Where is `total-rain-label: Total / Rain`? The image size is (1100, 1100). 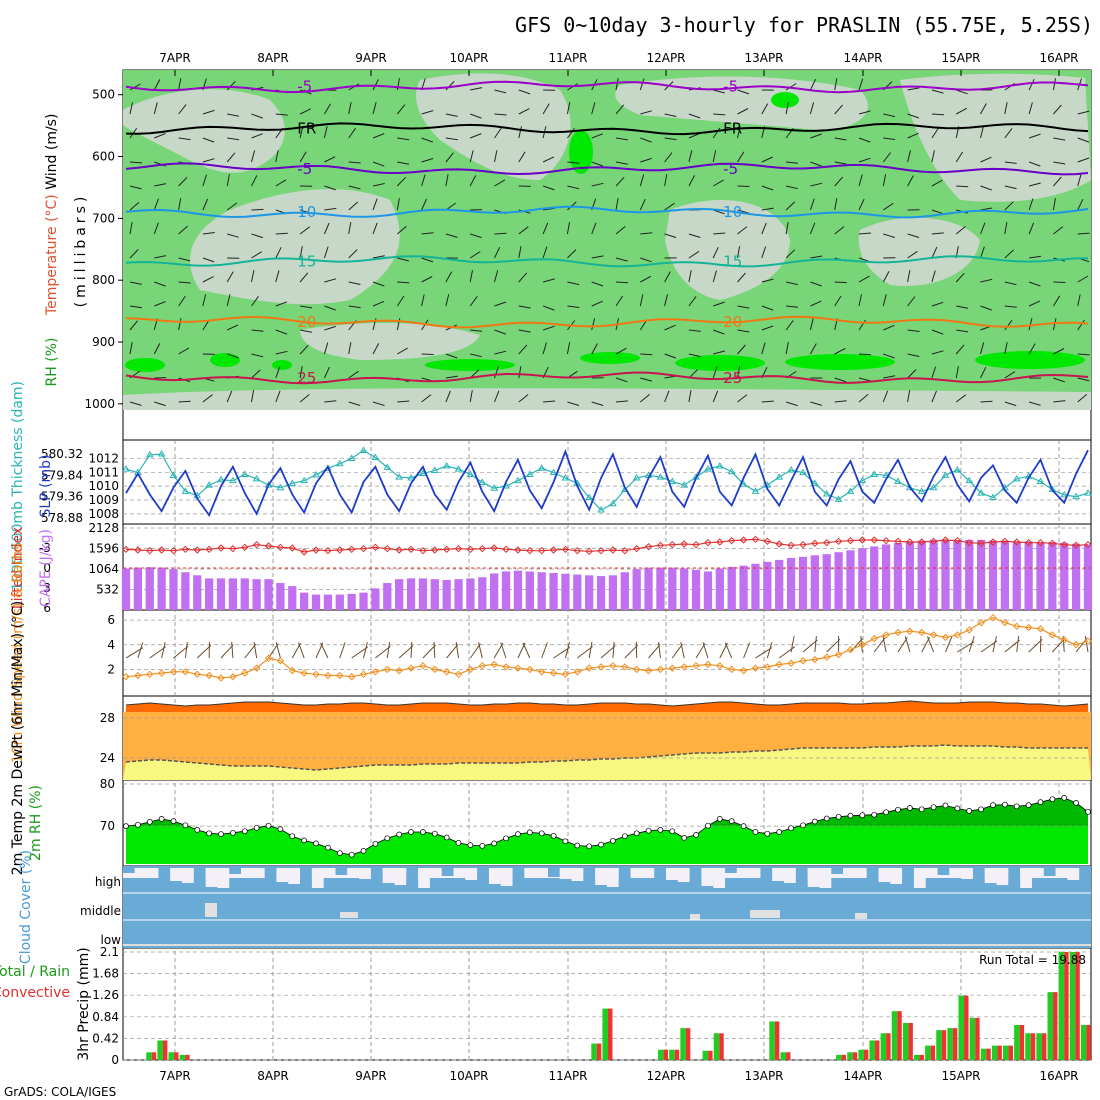 total-rain-label: Total / Rain is located at coordinates (35, 972).